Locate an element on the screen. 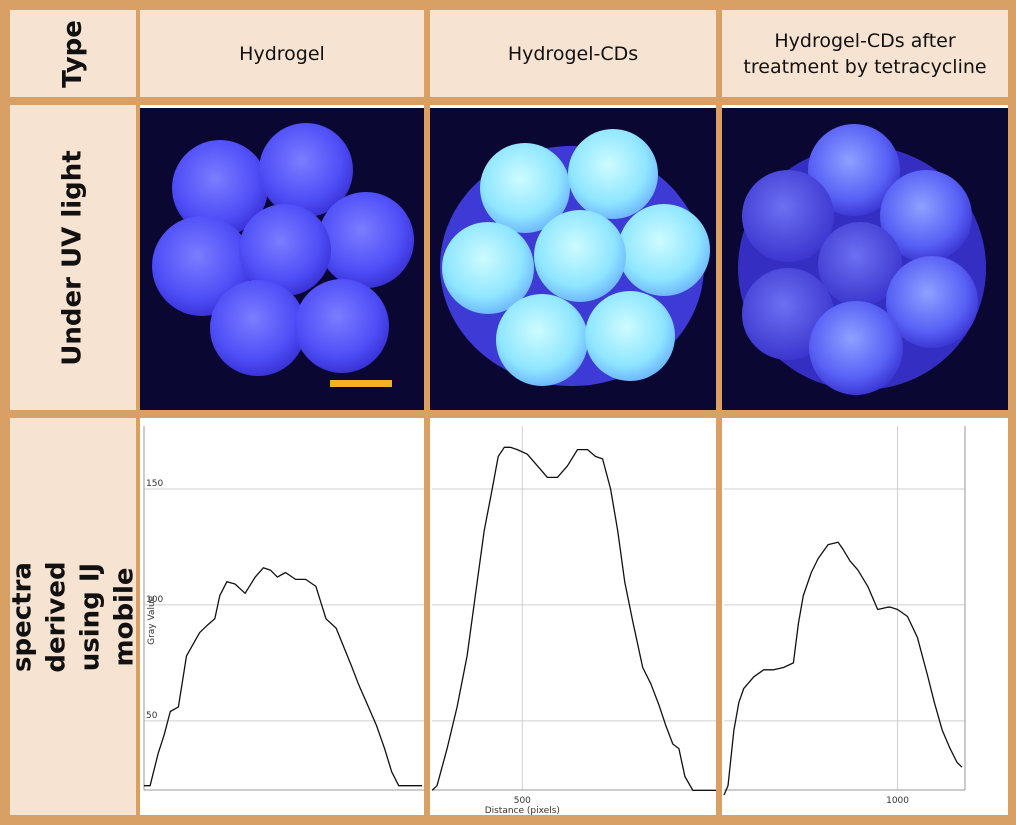 The image size is (1016, 825). y-tick-label: 50 is located at coordinates (152, 716).